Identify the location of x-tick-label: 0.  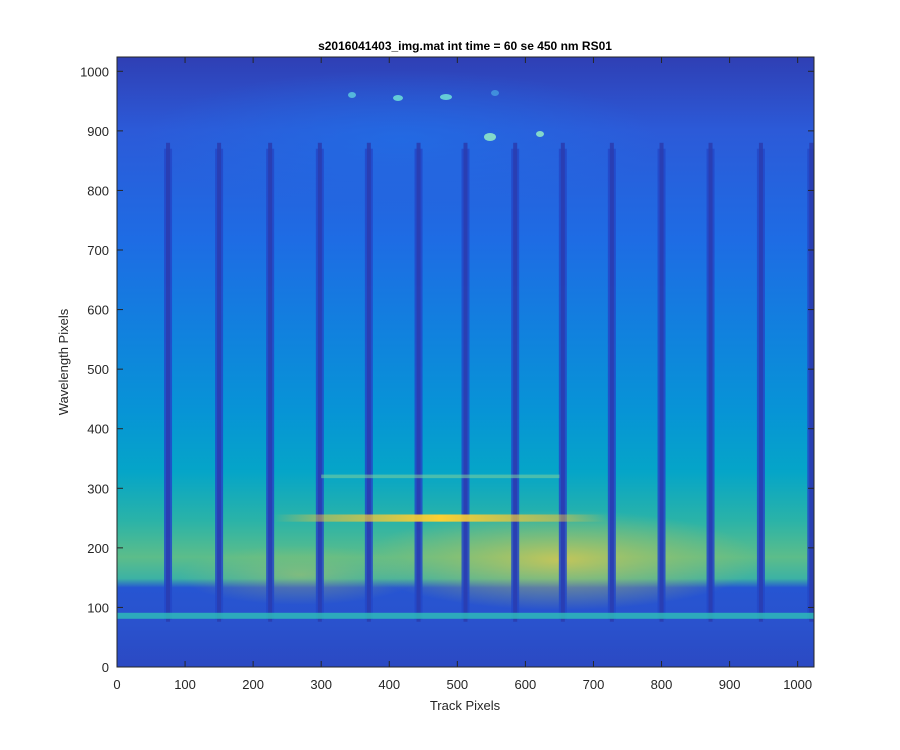
(116, 684).